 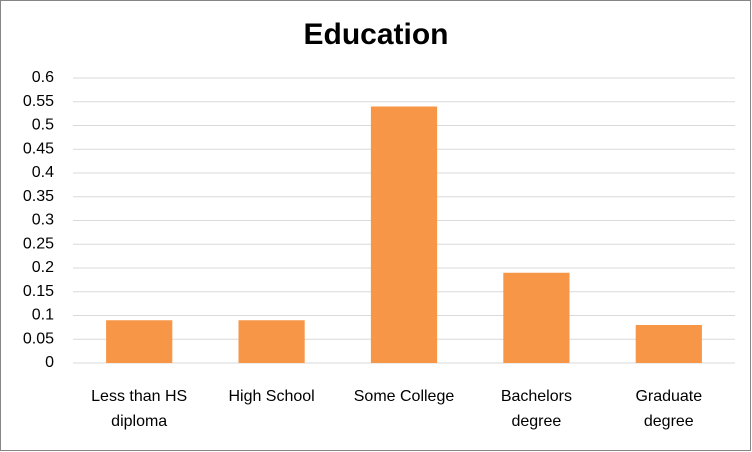 What do you see at coordinates (38, 243) in the screenshot?
I see `y-tick-label: 0.25` at bounding box center [38, 243].